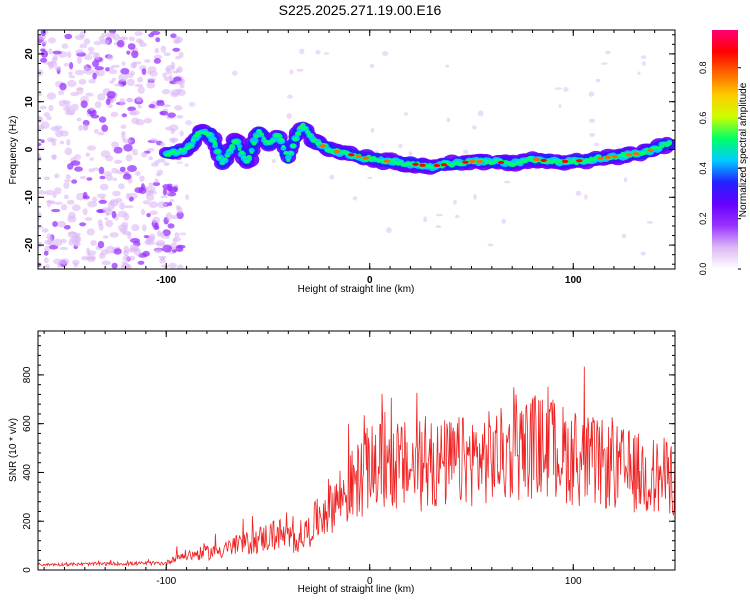  Describe the element at coordinates (703, 67) in the screenshot. I see `colorbar-tick-label: 0.8` at that location.